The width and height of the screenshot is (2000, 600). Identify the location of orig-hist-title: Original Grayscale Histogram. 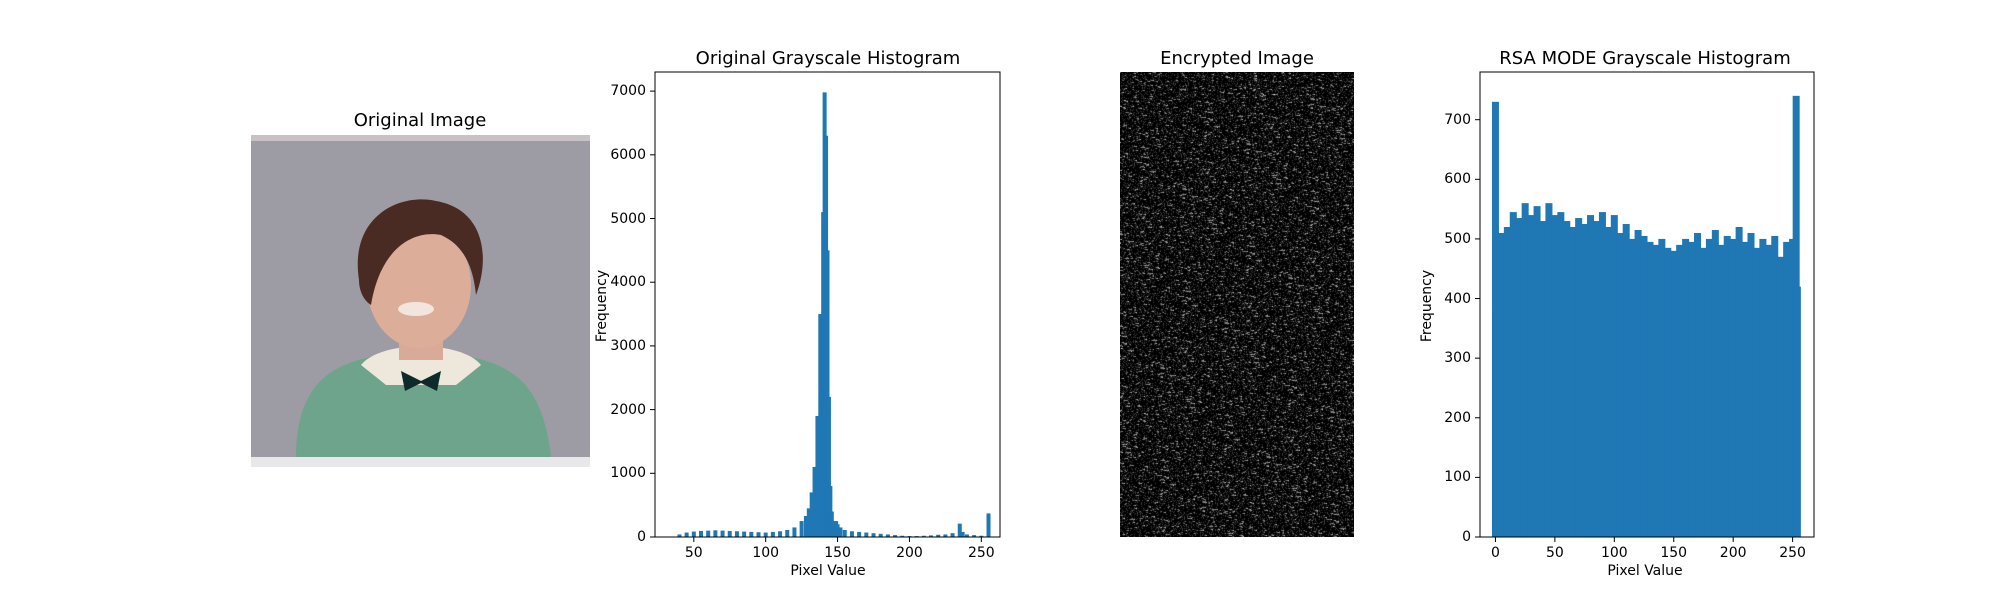
(828, 58).